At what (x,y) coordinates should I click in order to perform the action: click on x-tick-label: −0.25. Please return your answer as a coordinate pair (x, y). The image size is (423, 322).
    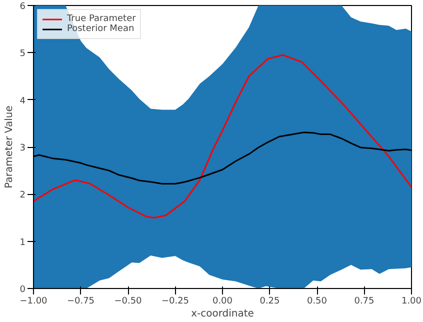
    Looking at the image, I should click on (175, 301).